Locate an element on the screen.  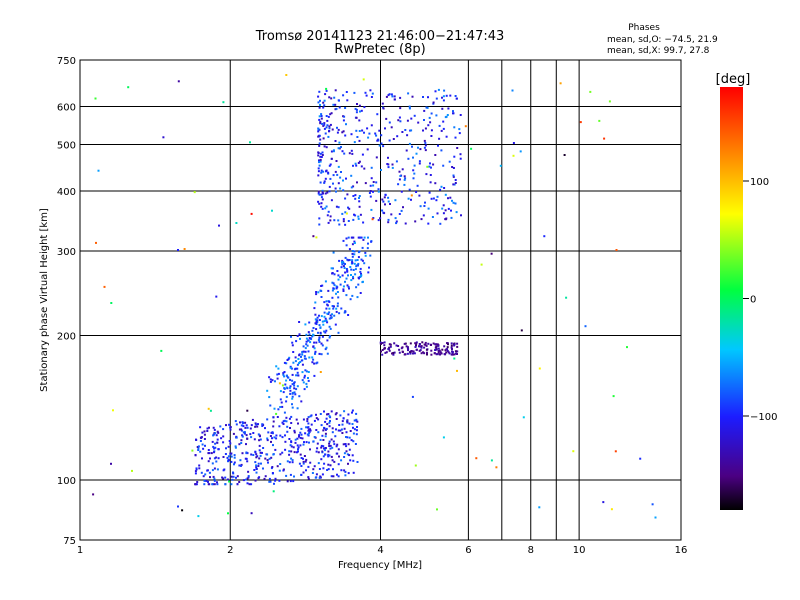
x-axis-label: Frequency [MHz] is located at coordinates (380, 565).